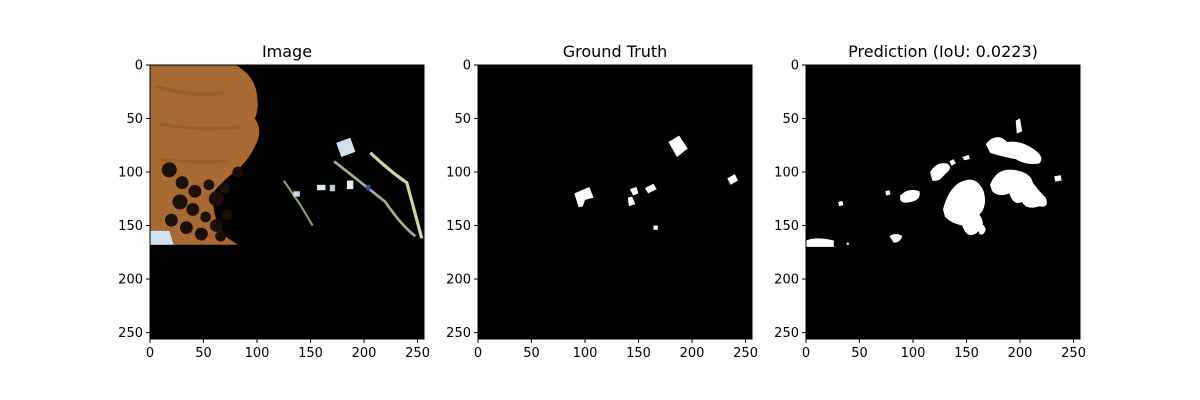 The width and height of the screenshot is (1200, 400). I want to click on panel-title: Ground Truth, so click(615, 51).